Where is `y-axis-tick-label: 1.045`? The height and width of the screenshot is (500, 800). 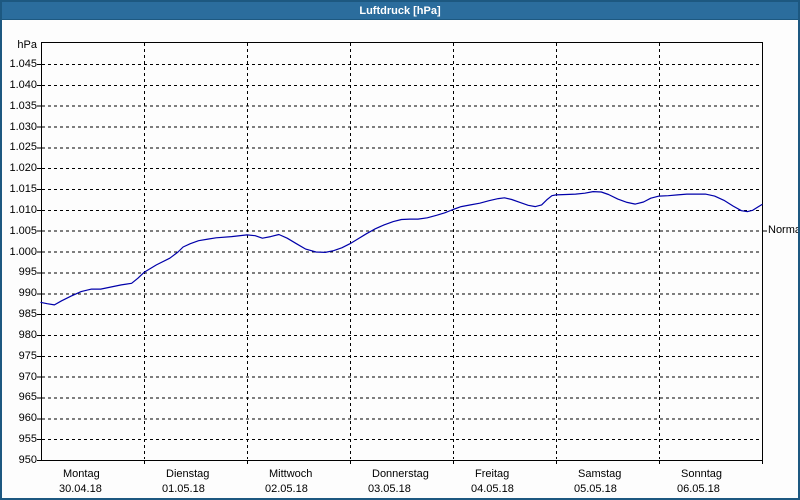
y-axis-tick-label: 1.045 is located at coordinates (23, 64).